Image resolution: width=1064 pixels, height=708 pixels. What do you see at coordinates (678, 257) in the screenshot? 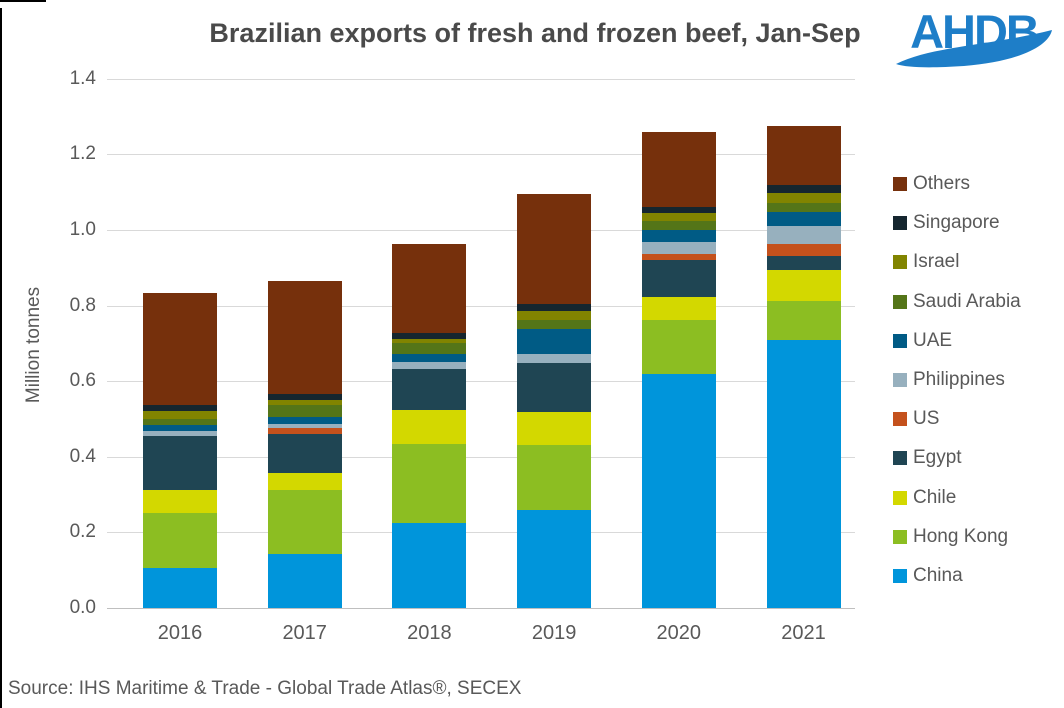
I see `bar-segment-2020-us` at bounding box center [678, 257].